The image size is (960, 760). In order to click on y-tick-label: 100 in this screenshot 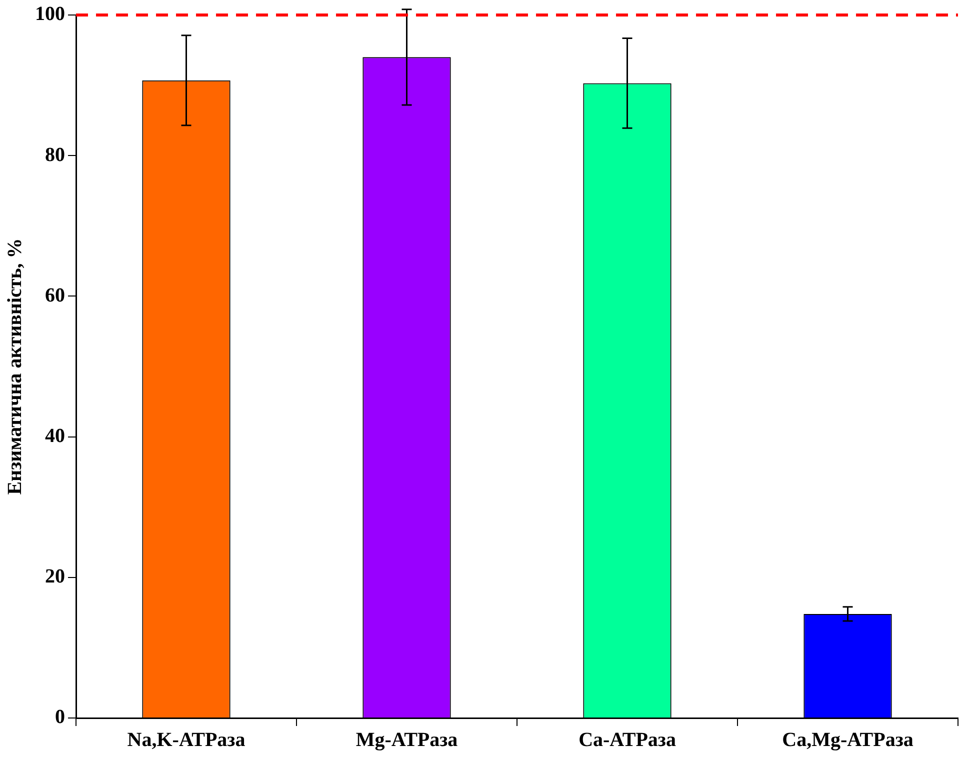, I will do `click(50, 14)`.